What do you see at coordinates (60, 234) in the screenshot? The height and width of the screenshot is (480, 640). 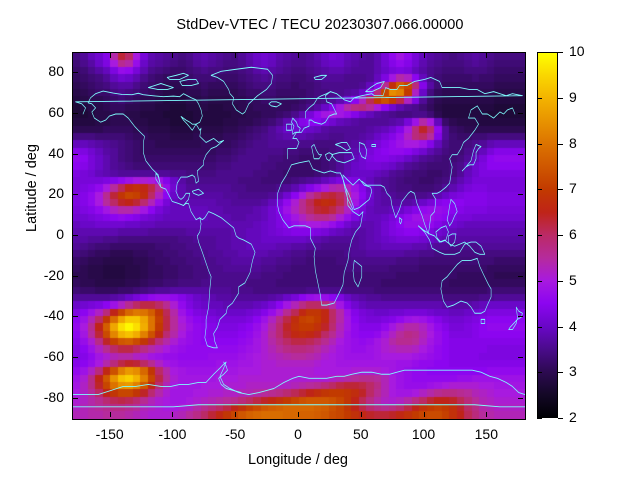 I see `y-tick-label: 0` at bounding box center [60, 234].